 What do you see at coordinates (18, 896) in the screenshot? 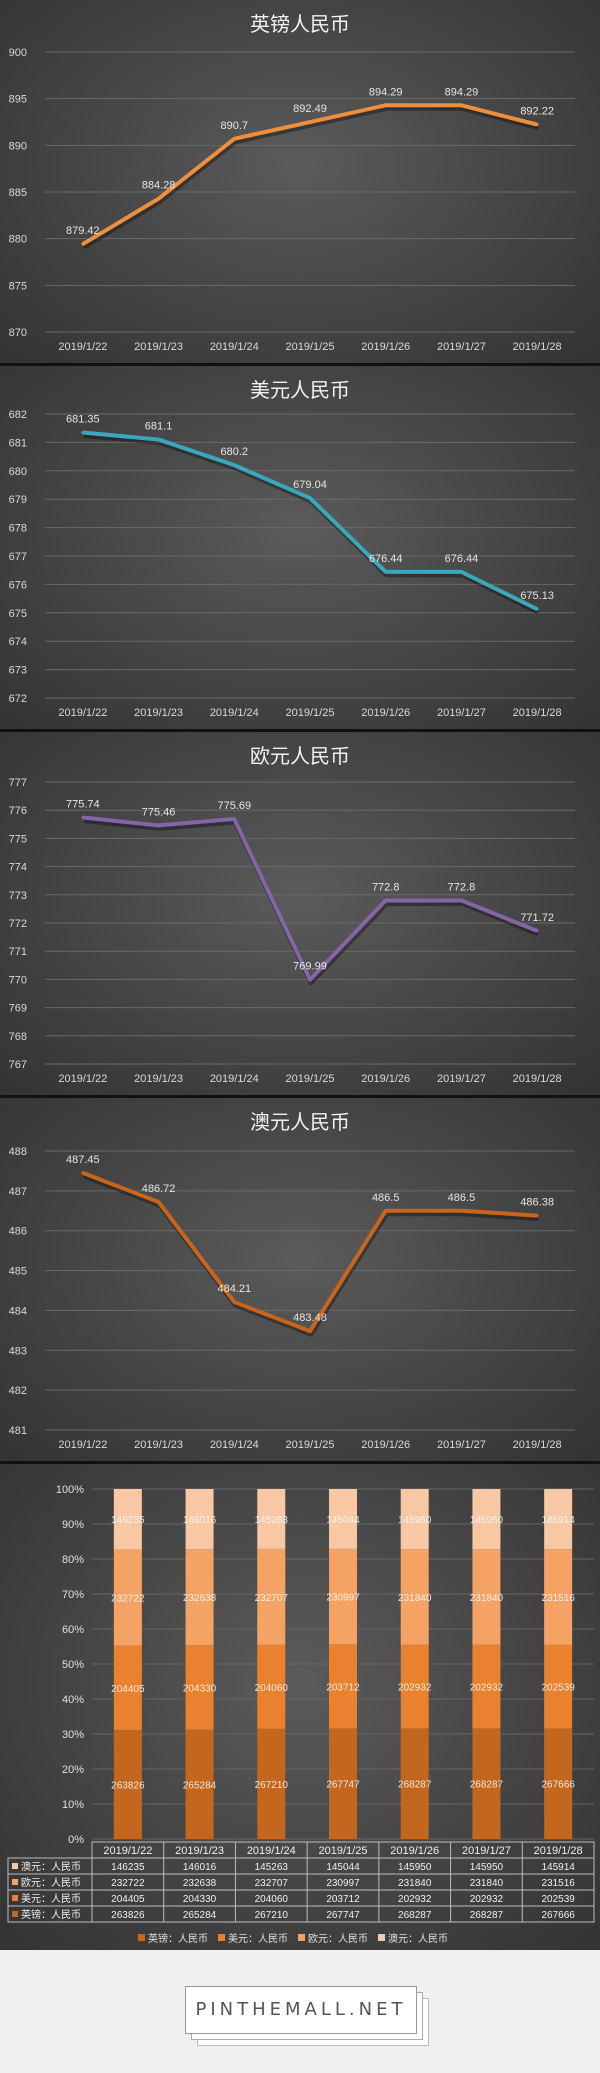
I see `y-tick-label: 773` at bounding box center [18, 896].